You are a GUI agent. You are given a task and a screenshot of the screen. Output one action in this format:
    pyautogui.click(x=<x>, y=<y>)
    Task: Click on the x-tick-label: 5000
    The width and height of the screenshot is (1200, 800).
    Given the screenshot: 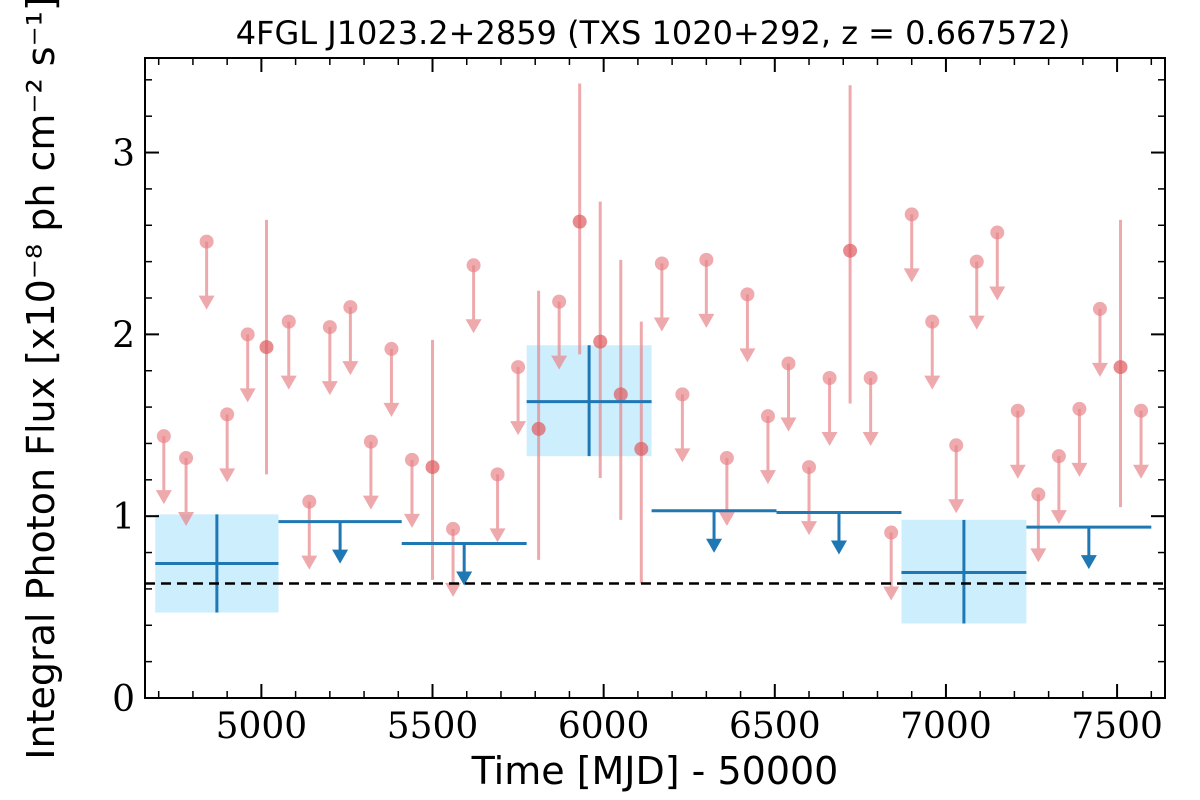 What is the action you would take?
    pyautogui.click(x=262, y=726)
    